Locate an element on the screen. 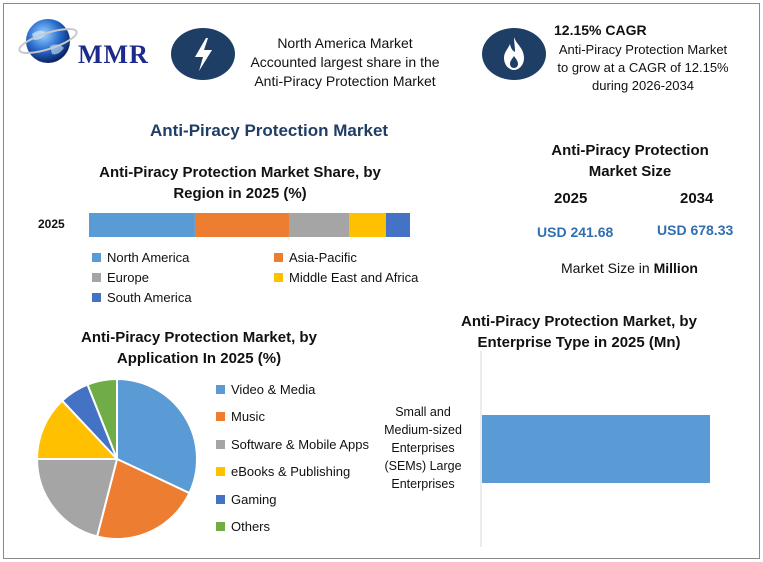 This screenshot has height=562, width=763. bar-segment-middle-east-and-africa is located at coordinates (367, 225).